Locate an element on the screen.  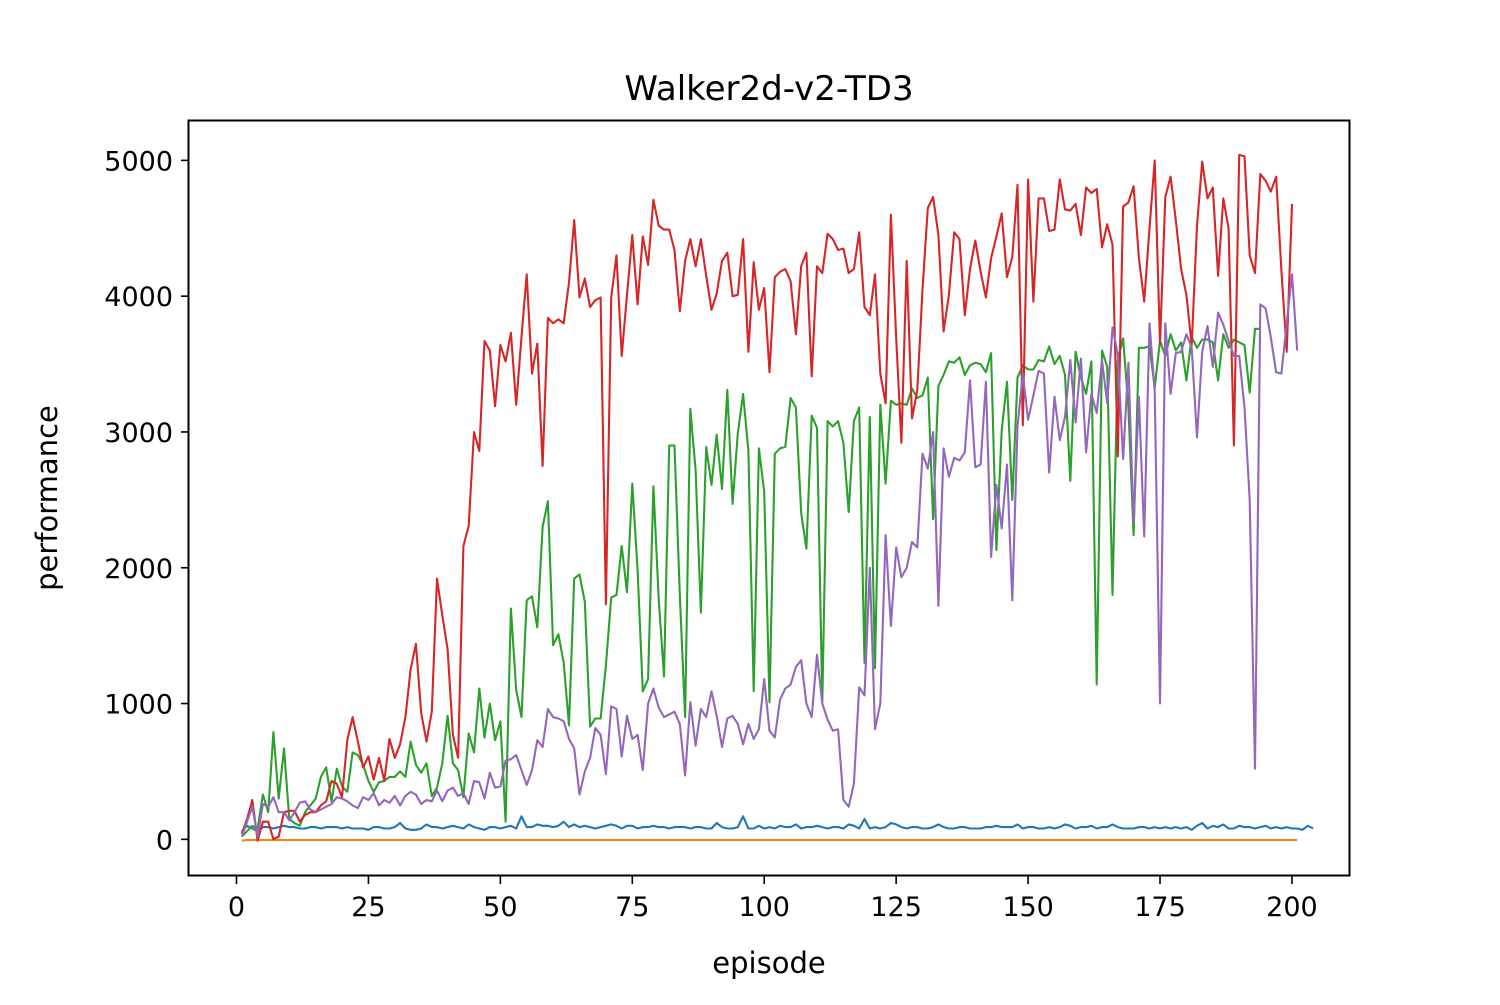
y-tick-label: 3000 is located at coordinates (138, 433).